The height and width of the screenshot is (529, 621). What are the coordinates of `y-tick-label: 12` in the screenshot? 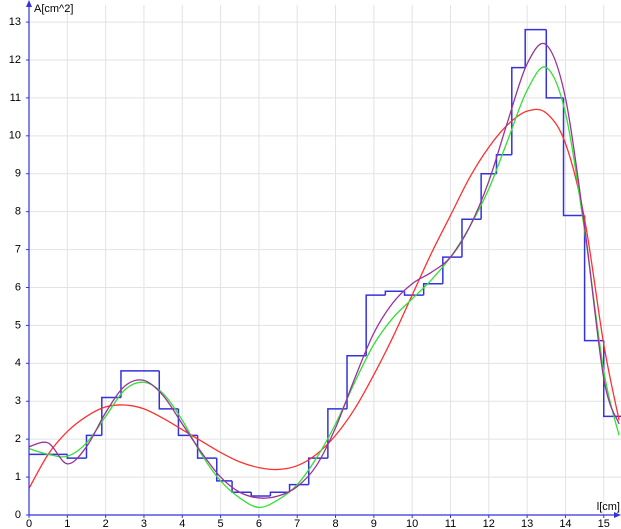 It's located at (15, 60).